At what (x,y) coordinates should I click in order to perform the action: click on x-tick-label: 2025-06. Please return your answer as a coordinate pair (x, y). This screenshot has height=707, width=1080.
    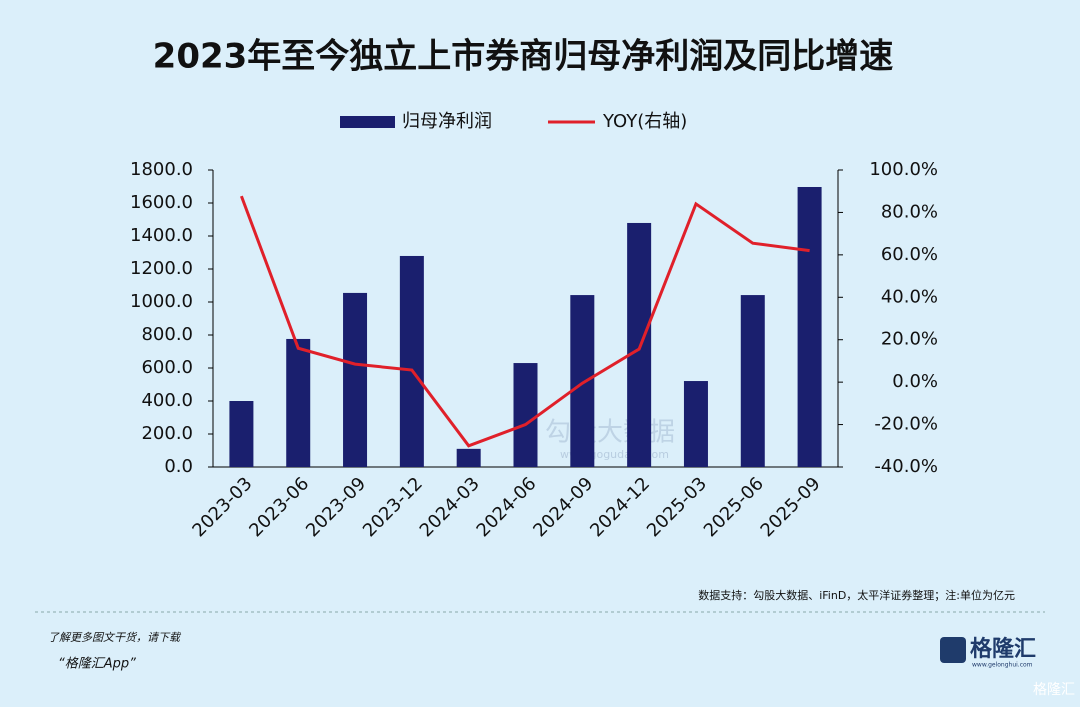
    Looking at the image, I should click on (734, 507).